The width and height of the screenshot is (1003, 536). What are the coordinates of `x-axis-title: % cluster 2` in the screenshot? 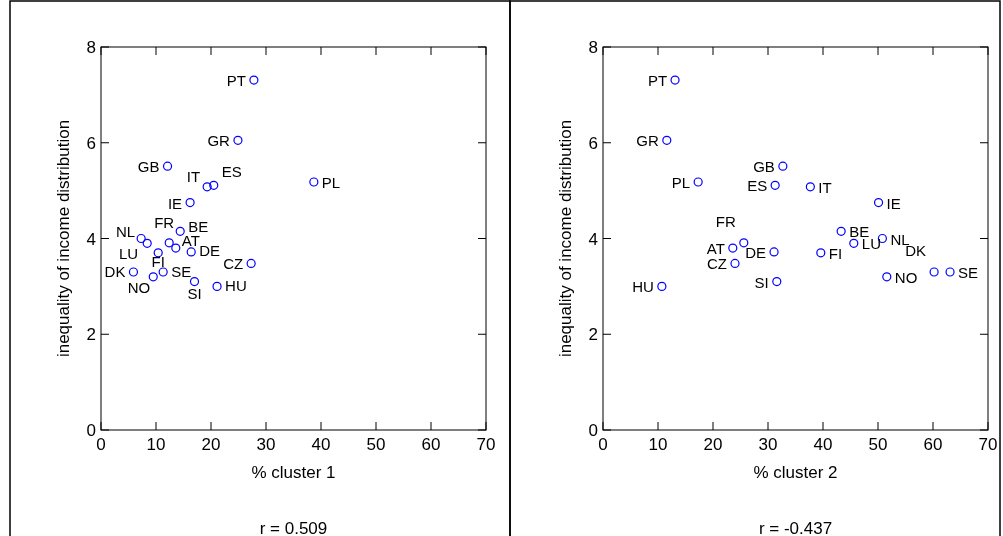 It's located at (795, 472).